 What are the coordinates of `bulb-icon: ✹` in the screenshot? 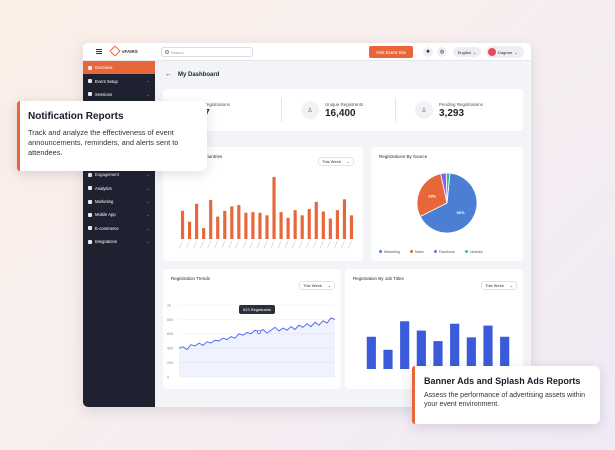 It's located at (428, 52).